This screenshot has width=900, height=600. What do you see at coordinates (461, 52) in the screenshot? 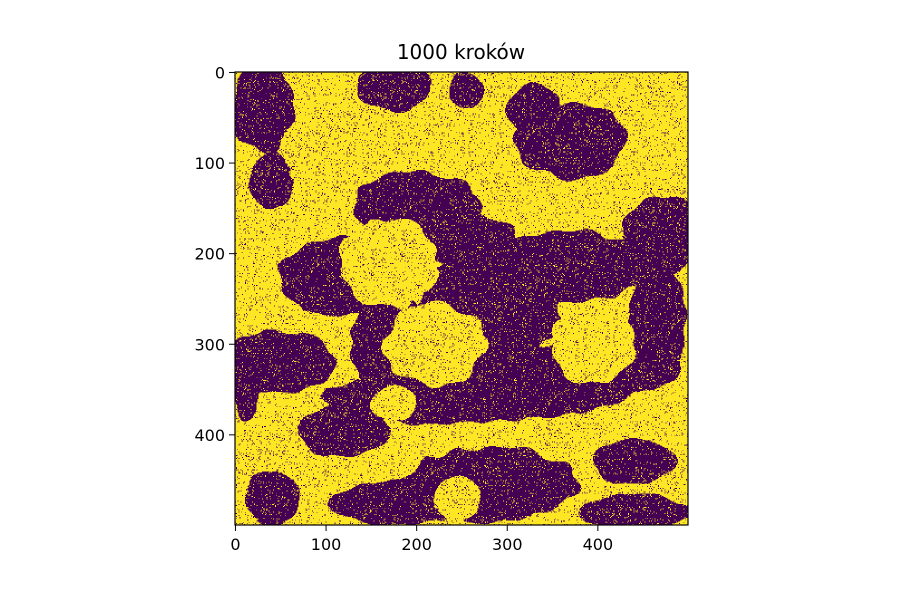
I see `chart-title: 1000 kroków` at bounding box center [461, 52].